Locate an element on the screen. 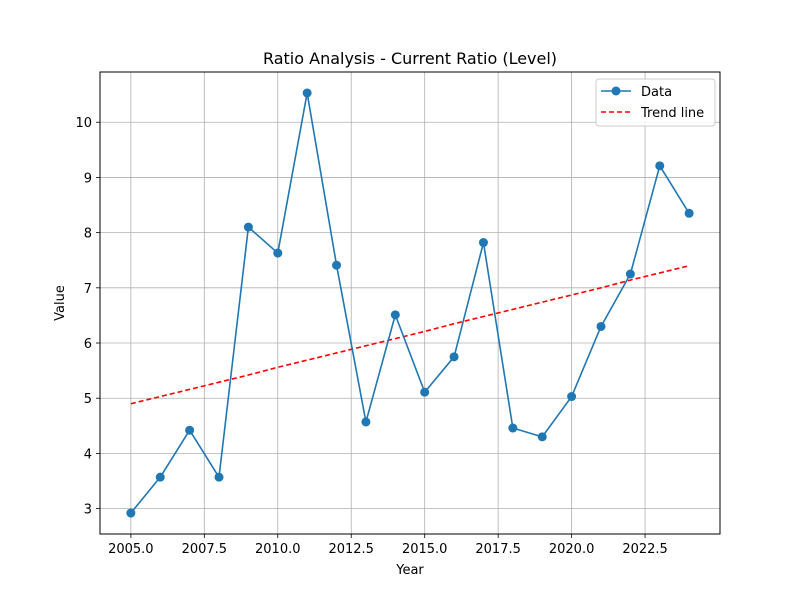 Image resolution: width=800 pixels, height=600 pixels. y-axis-title: Value is located at coordinates (60, 303).